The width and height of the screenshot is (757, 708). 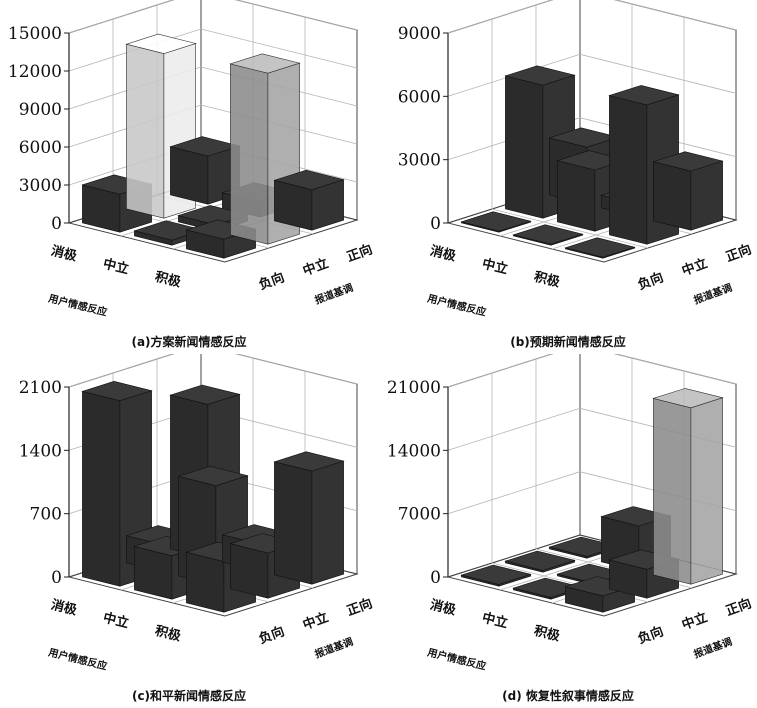 I want to click on z-tick-labels: 0 3000 6000 9000, so click(x=423, y=129).